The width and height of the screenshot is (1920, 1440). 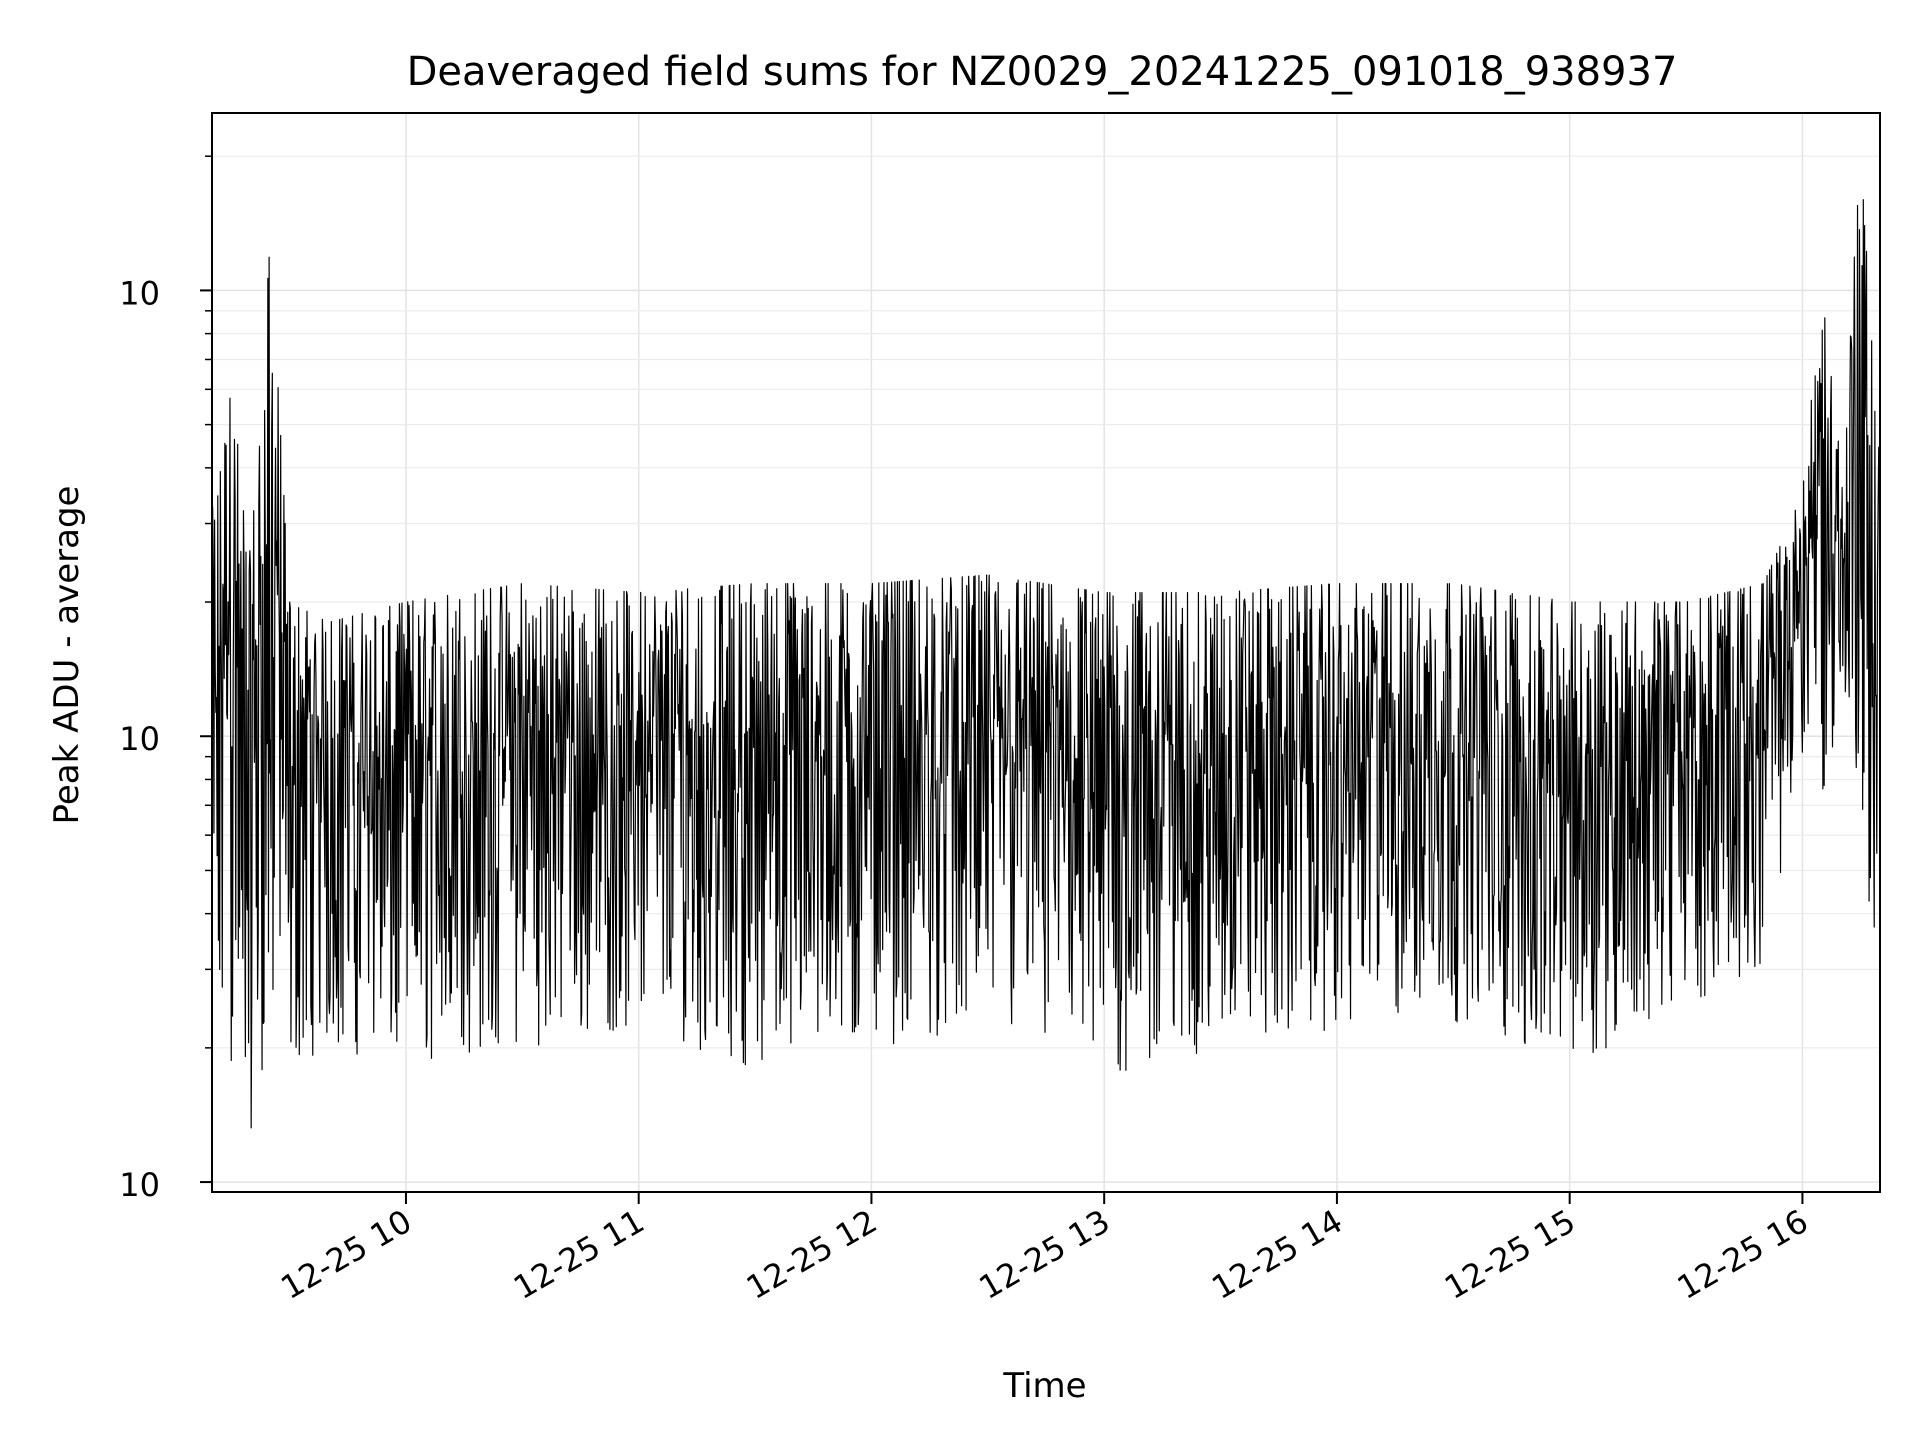 What do you see at coordinates (1510, 1254) in the screenshot?
I see `x-tick-label: 12-25 15` at bounding box center [1510, 1254].